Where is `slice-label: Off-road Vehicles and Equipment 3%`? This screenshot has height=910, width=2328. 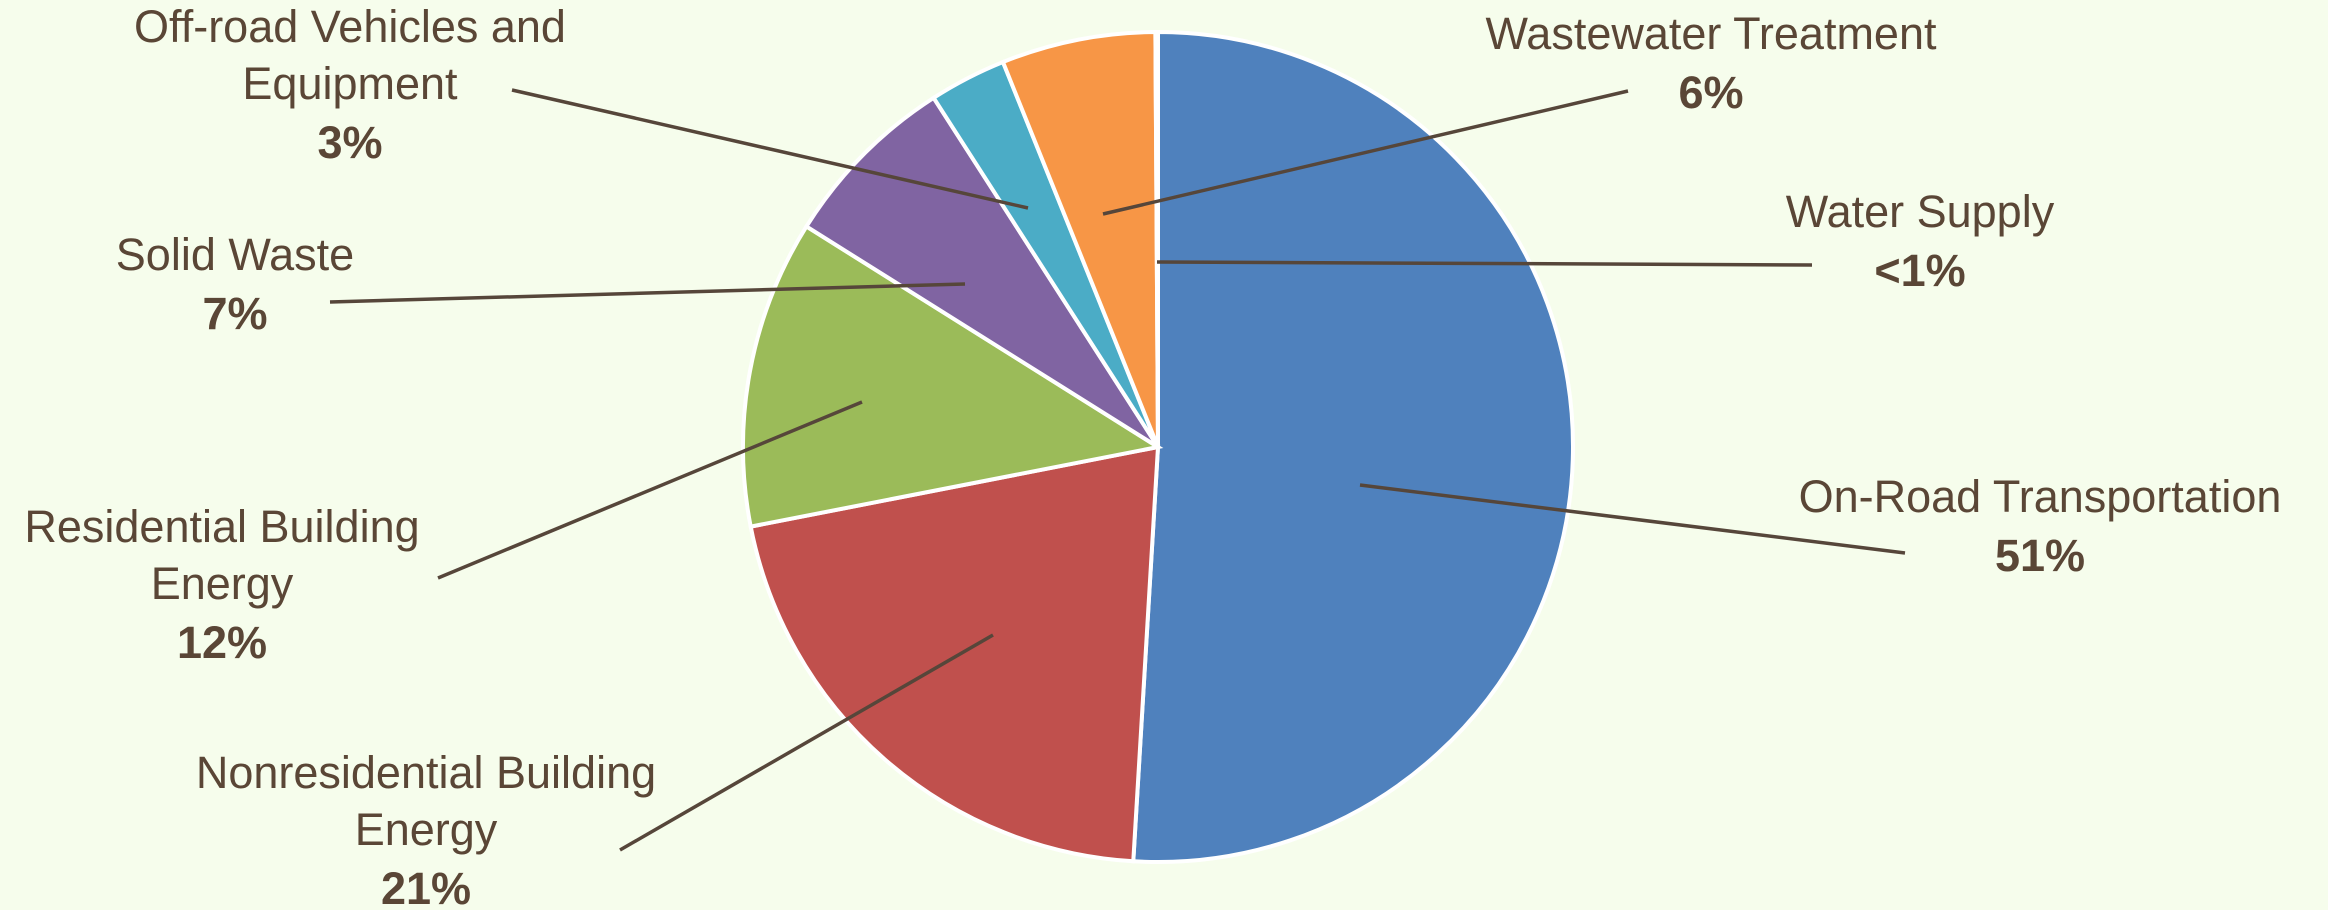
slice-label: Off-road Vehicles and Equipment 3% is located at coordinates (350, 84).